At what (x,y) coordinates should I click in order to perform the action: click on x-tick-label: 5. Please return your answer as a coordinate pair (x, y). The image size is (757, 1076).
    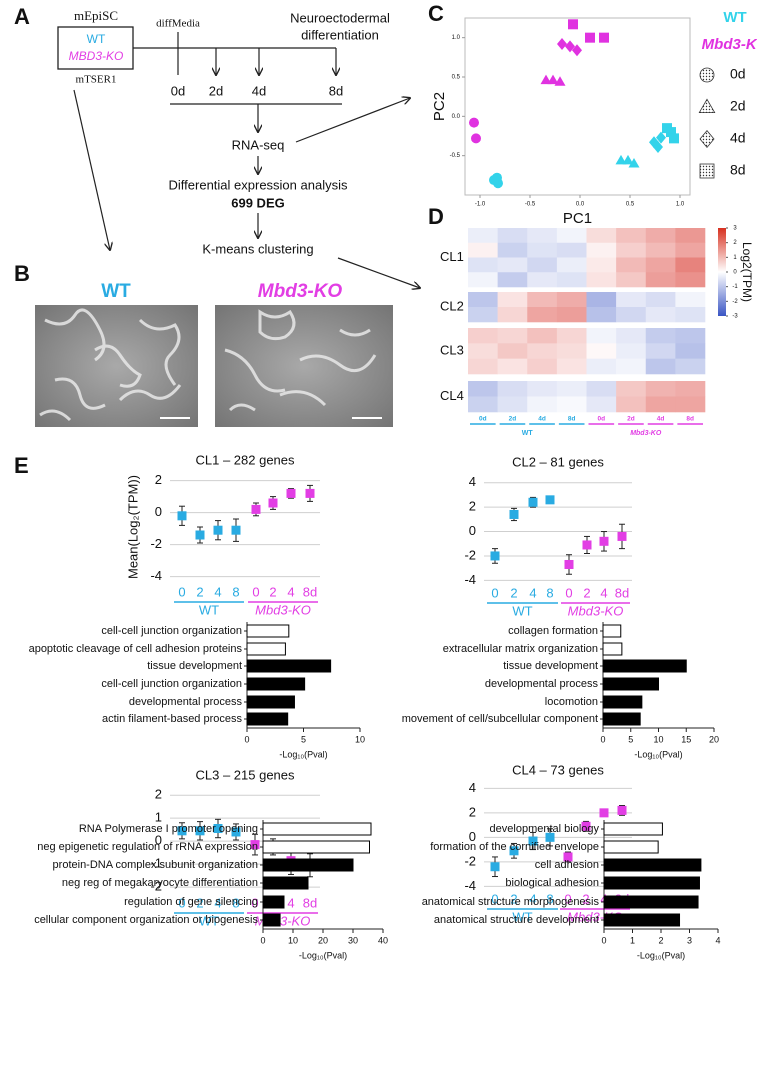
    Looking at the image, I should click on (630, 739).